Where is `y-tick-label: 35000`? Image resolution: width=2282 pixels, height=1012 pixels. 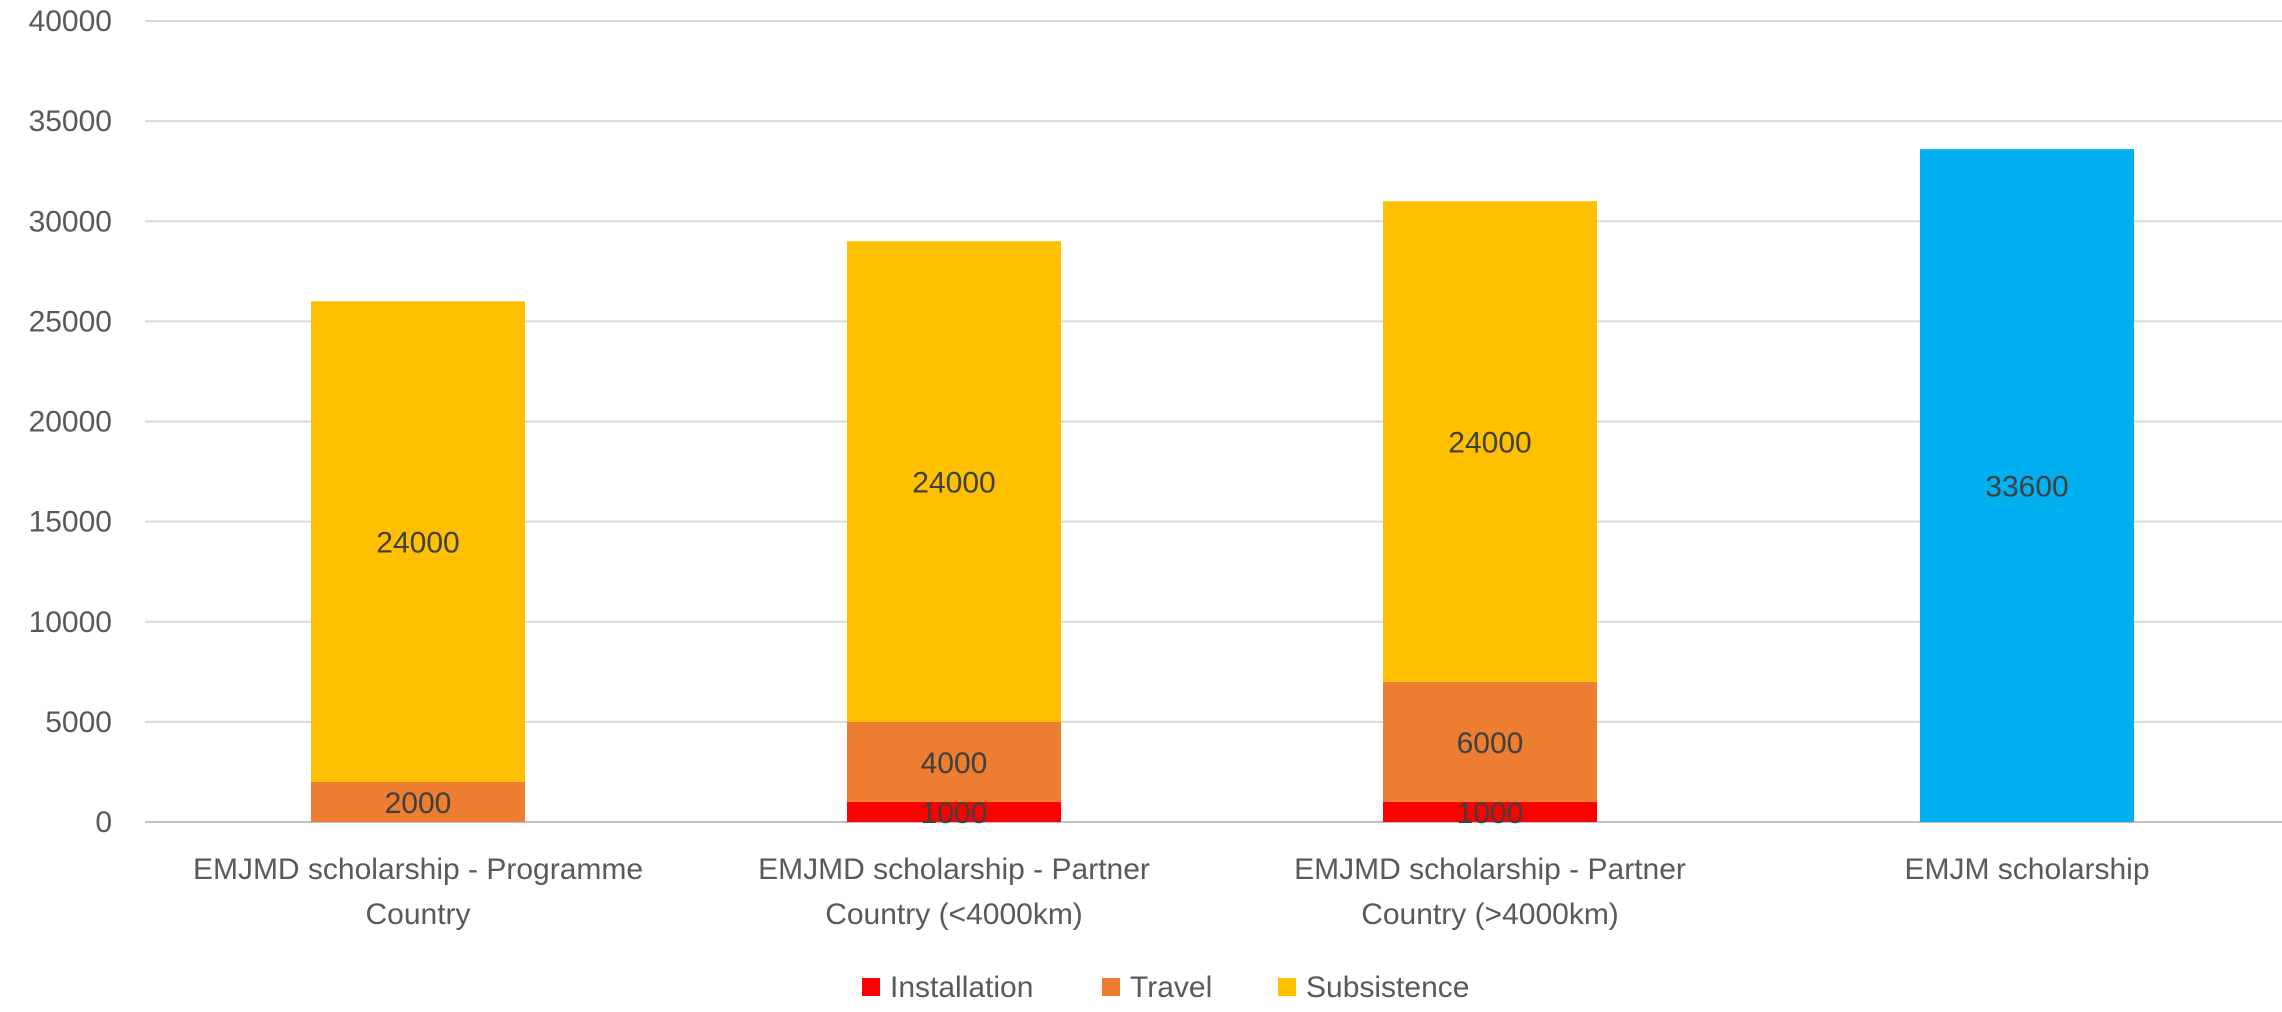 y-tick-label: 35000 is located at coordinates (70, 121).